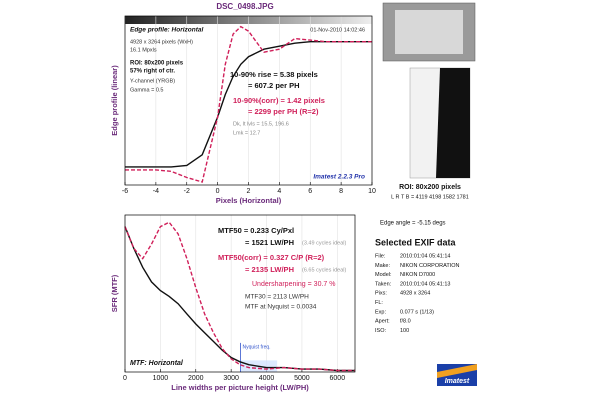 This screenshot has height=400, width=600. What do you see at coordinates (283, 111) in the screenshot?
I see `annotation: = 2299 per PH (R=2)` at bounding box center [283, 111].